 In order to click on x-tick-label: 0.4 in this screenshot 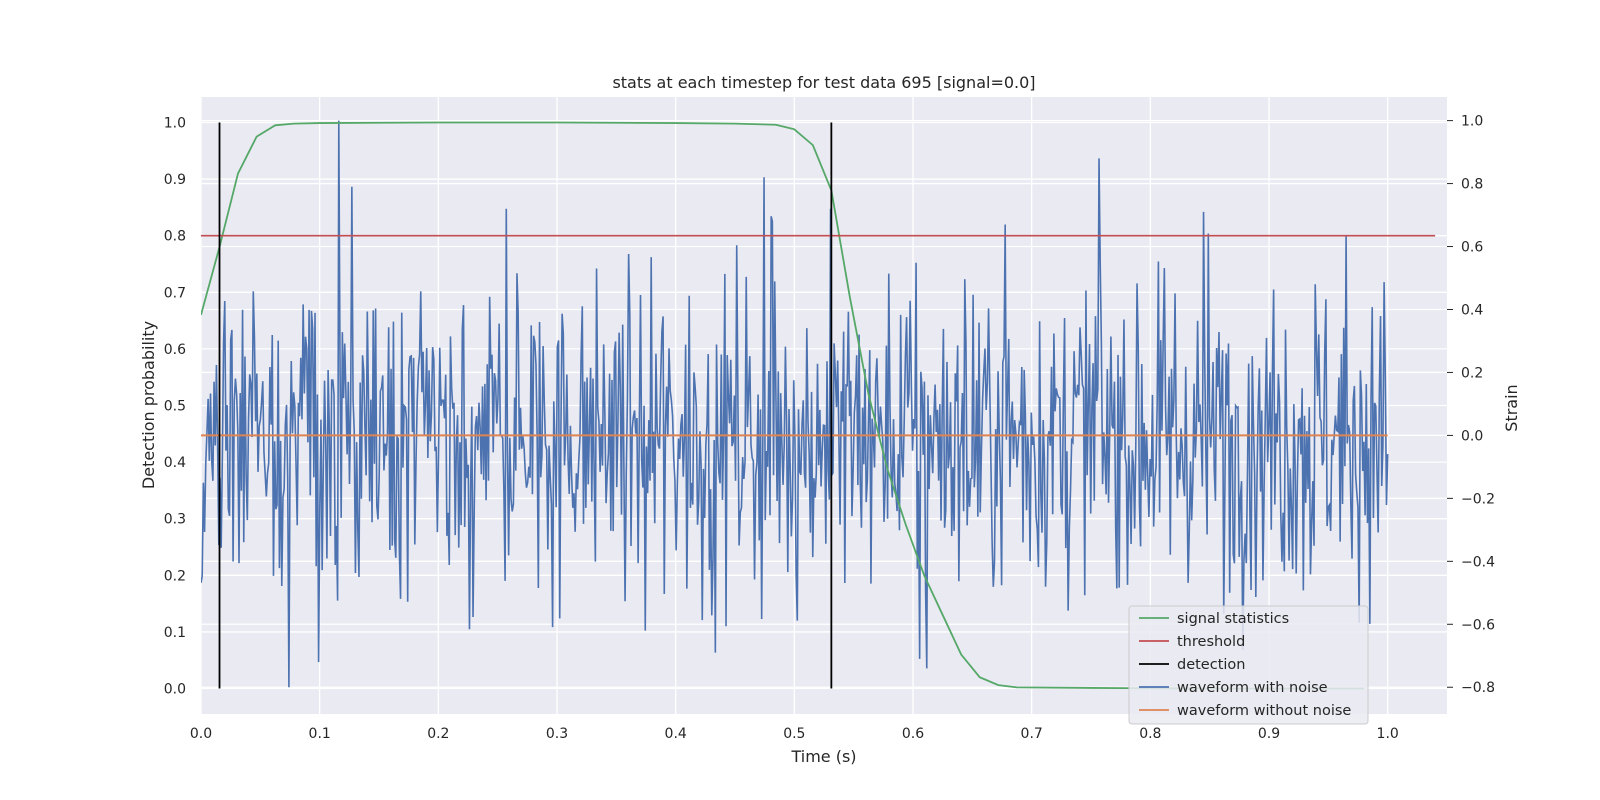, I will do `click(676, 734)`.